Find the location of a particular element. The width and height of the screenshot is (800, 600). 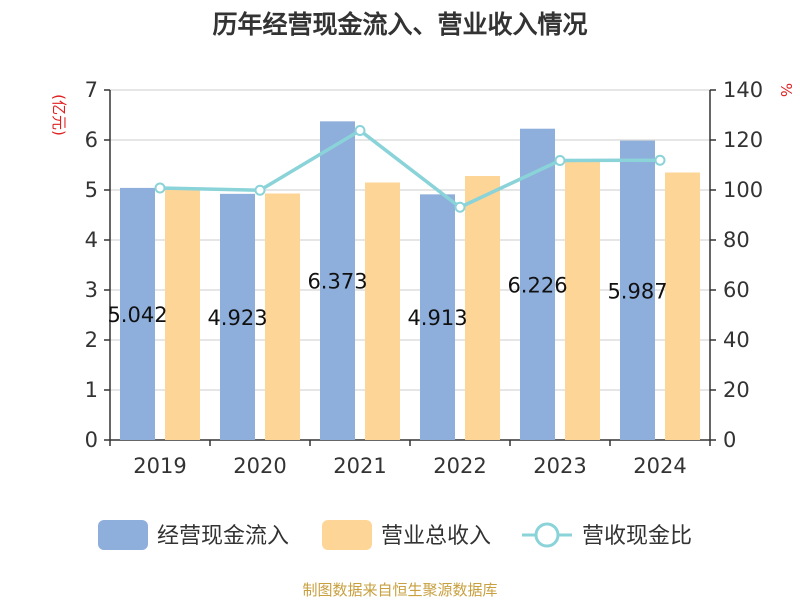

legend-label-ratio: 营收现金比 is located at coordinates (637, 536).